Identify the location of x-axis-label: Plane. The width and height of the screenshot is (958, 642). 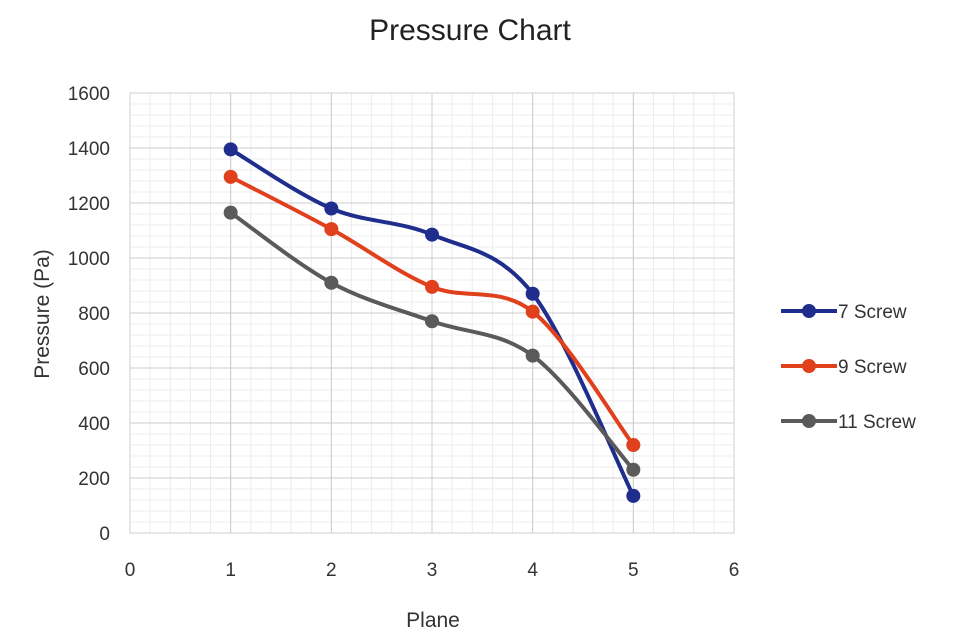
(433, 620).